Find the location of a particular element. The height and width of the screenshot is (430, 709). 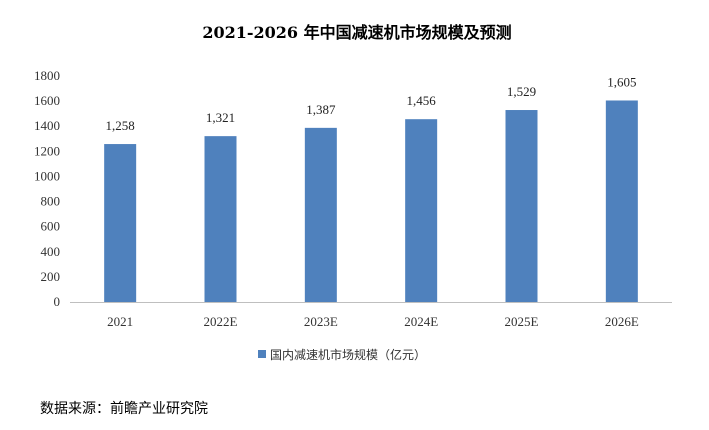

y-tick-label: 1400 is located at coordinates (47, 125).